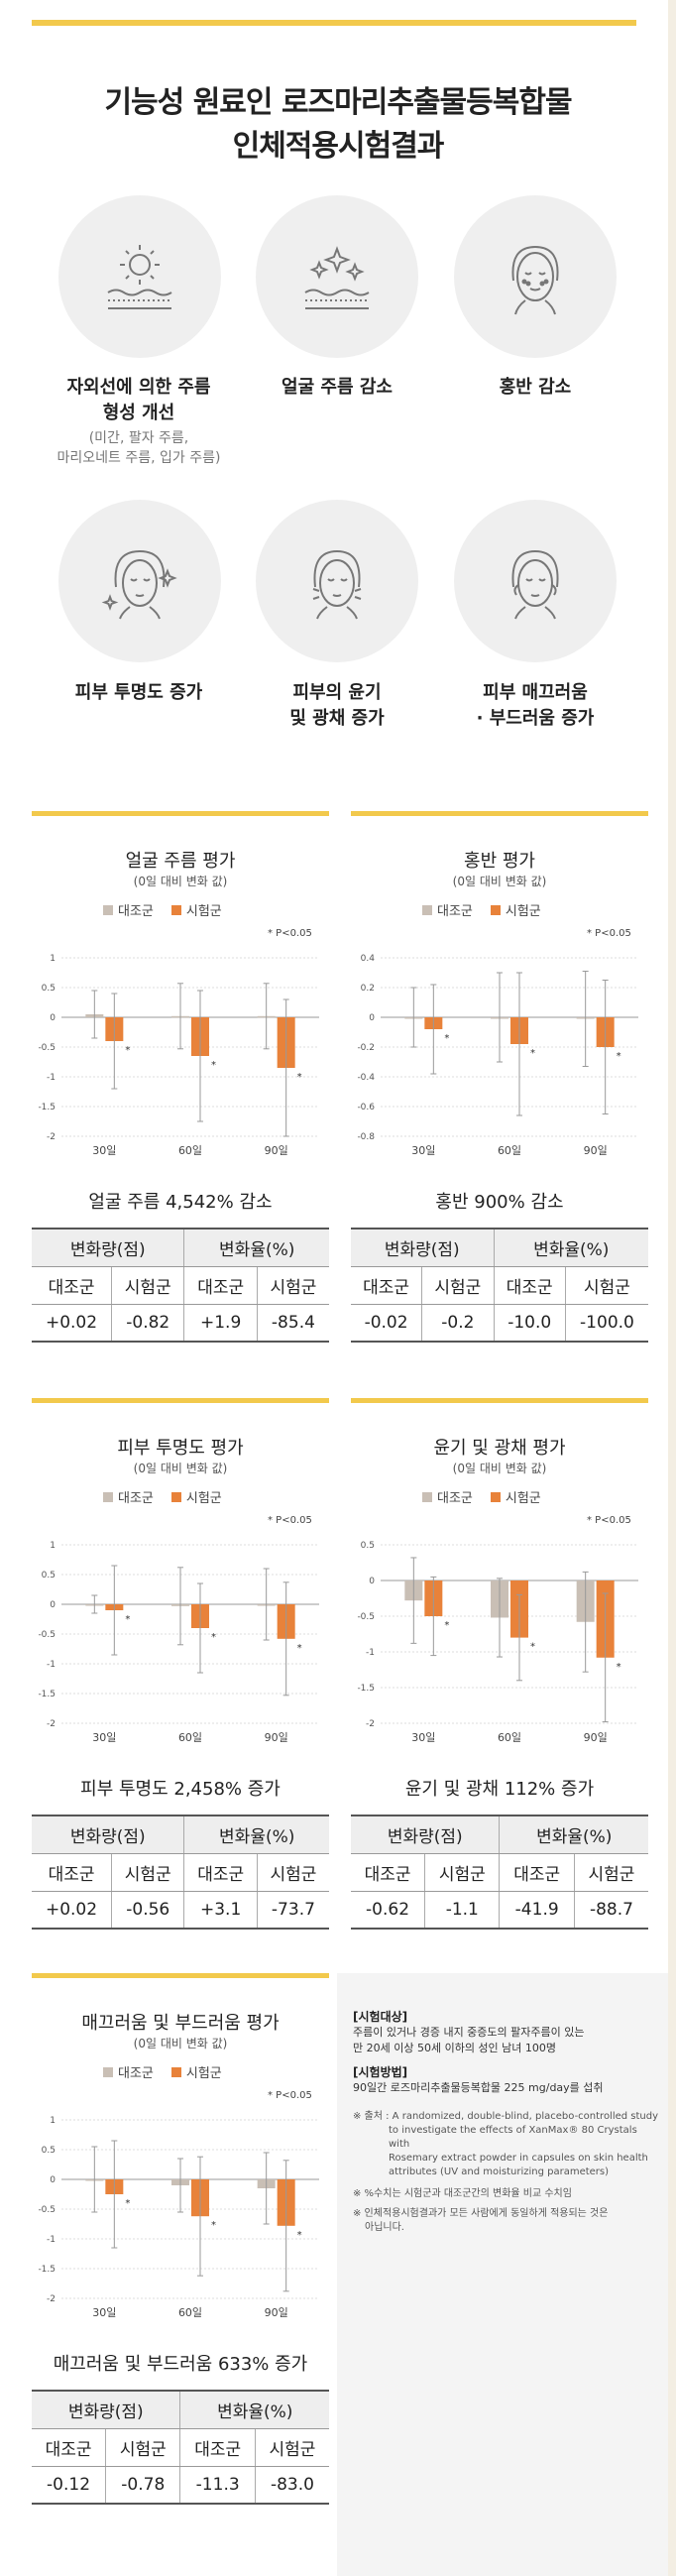  What do you see at coordinates (515, 910) in the screenshot?
I see `legend-test: 시험군` at bounding box center [515, 910].